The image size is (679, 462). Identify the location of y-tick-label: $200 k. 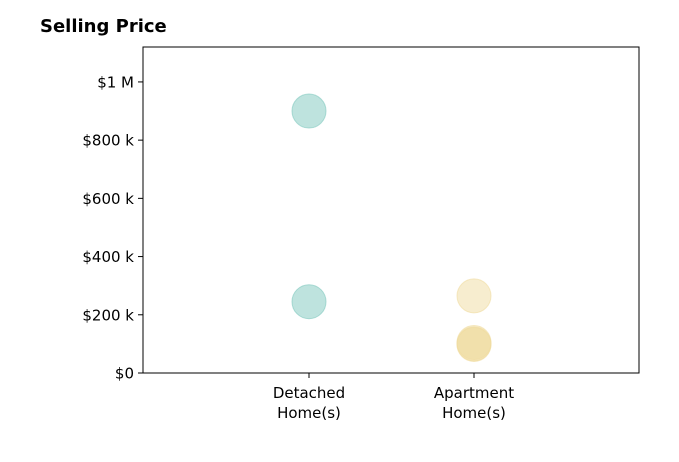
(108, 315).